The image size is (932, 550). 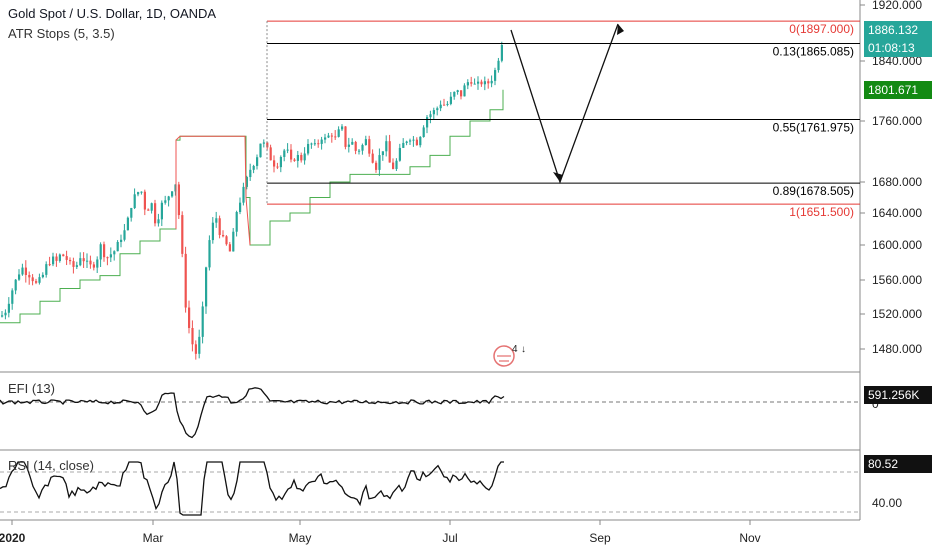 I want to click on time-tick-label: Nov, so click(x=749, y=538).